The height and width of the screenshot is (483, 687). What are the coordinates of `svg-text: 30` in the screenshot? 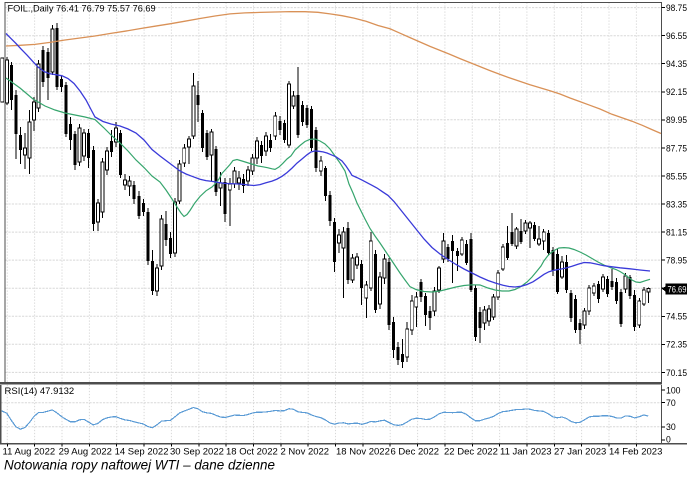 It's located at (671, 427).